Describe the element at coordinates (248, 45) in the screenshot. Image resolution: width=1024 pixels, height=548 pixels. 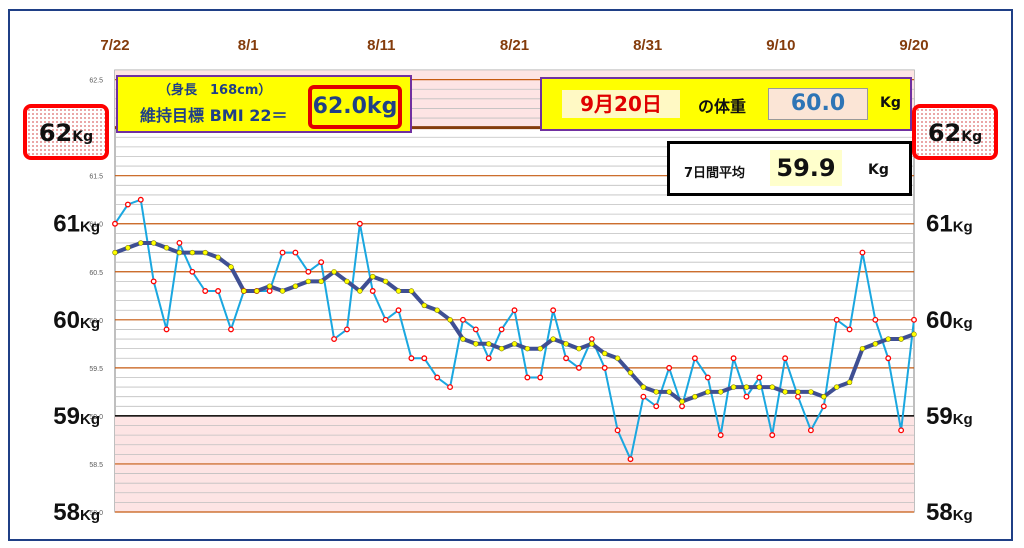
I see `x-tick-label: 8/1` at that location.